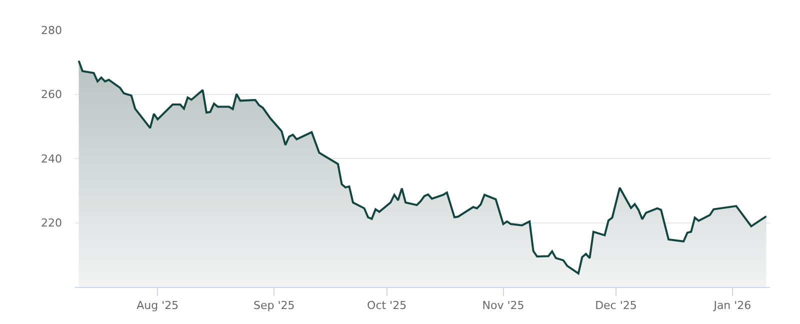  Describe the element at coordinates (51, 30) in the screenshot. I see `y-tick-label: 280` at that location.